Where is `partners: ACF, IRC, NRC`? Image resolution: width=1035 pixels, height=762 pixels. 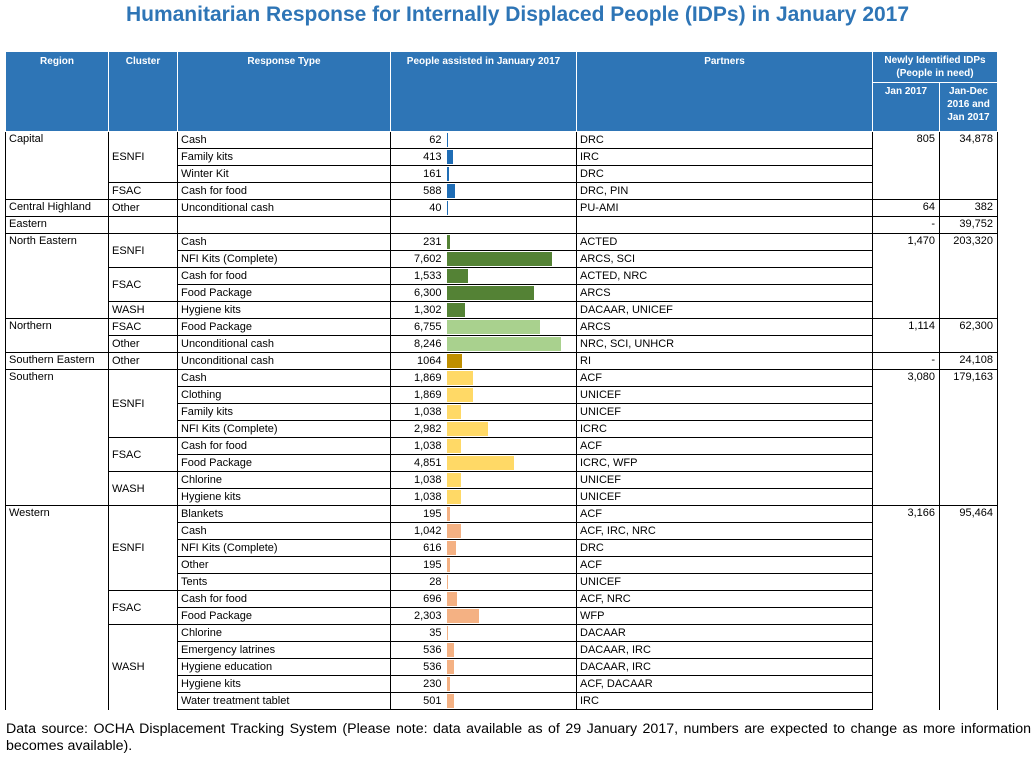
partners: ACF, IRC, NRC is located at coordinates (724, 531).